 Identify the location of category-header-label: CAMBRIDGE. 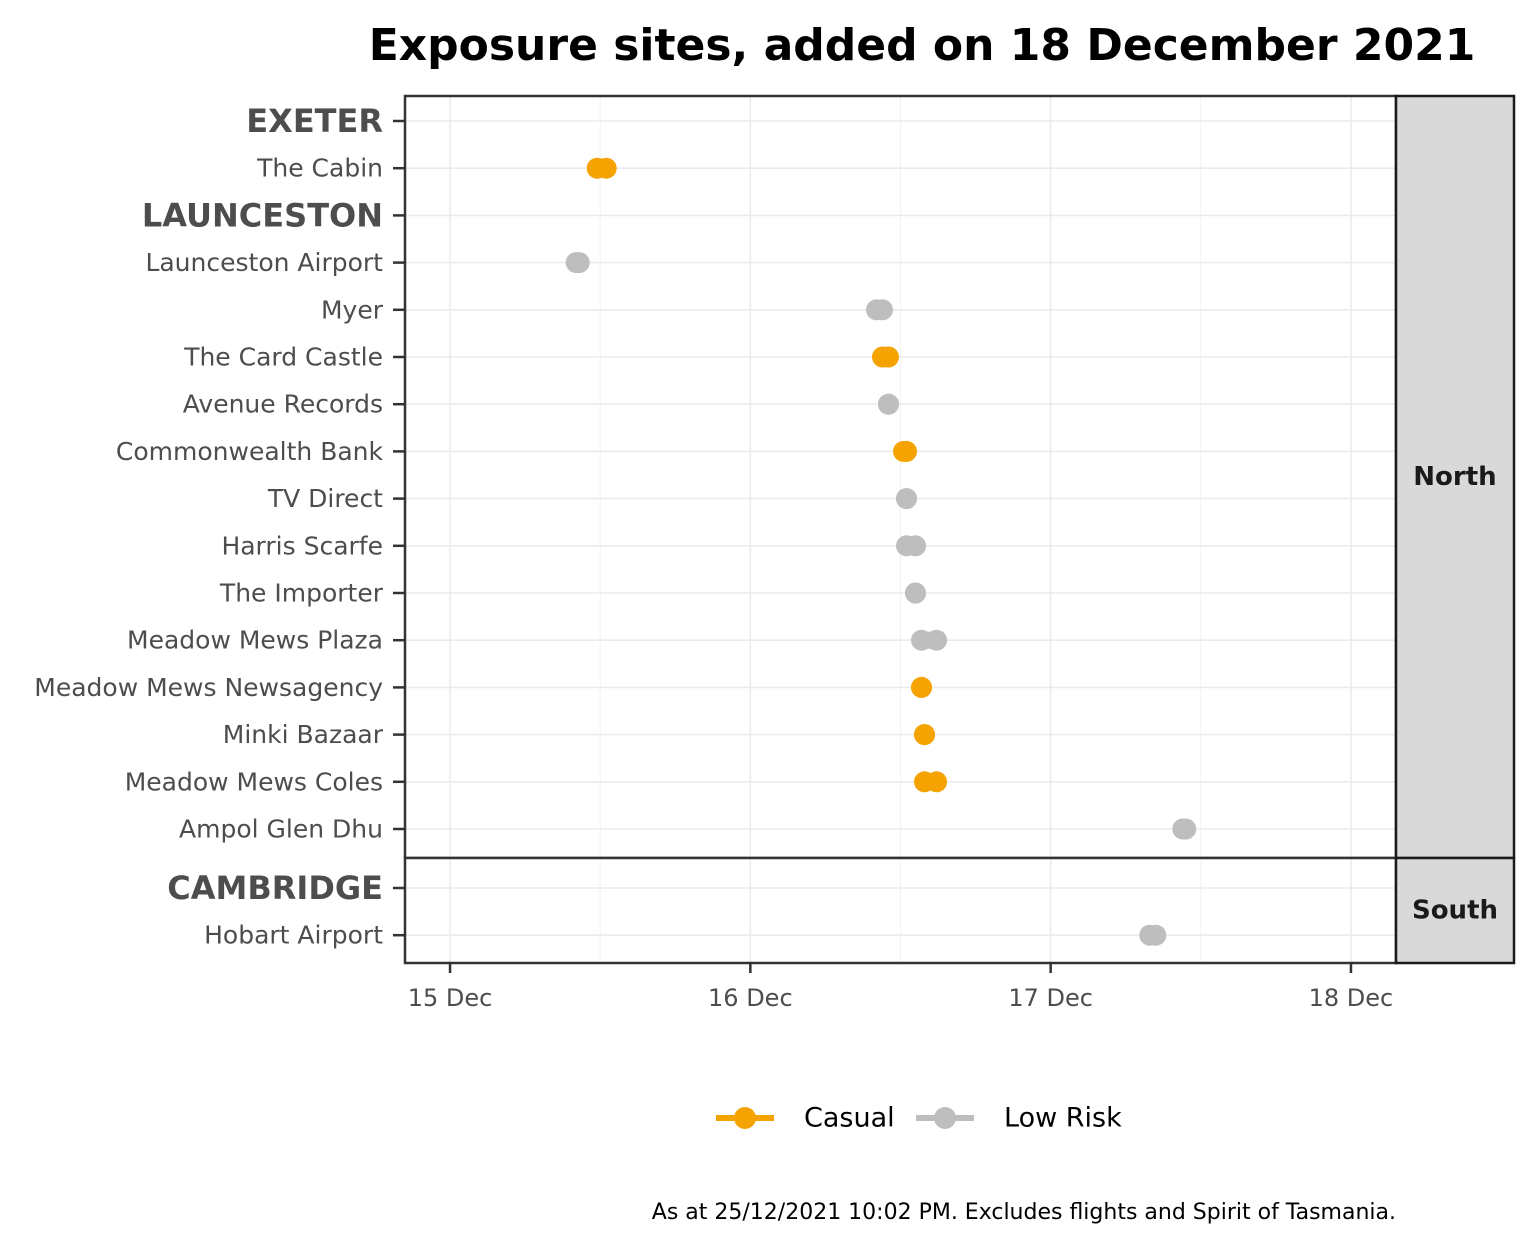
(275, 888).